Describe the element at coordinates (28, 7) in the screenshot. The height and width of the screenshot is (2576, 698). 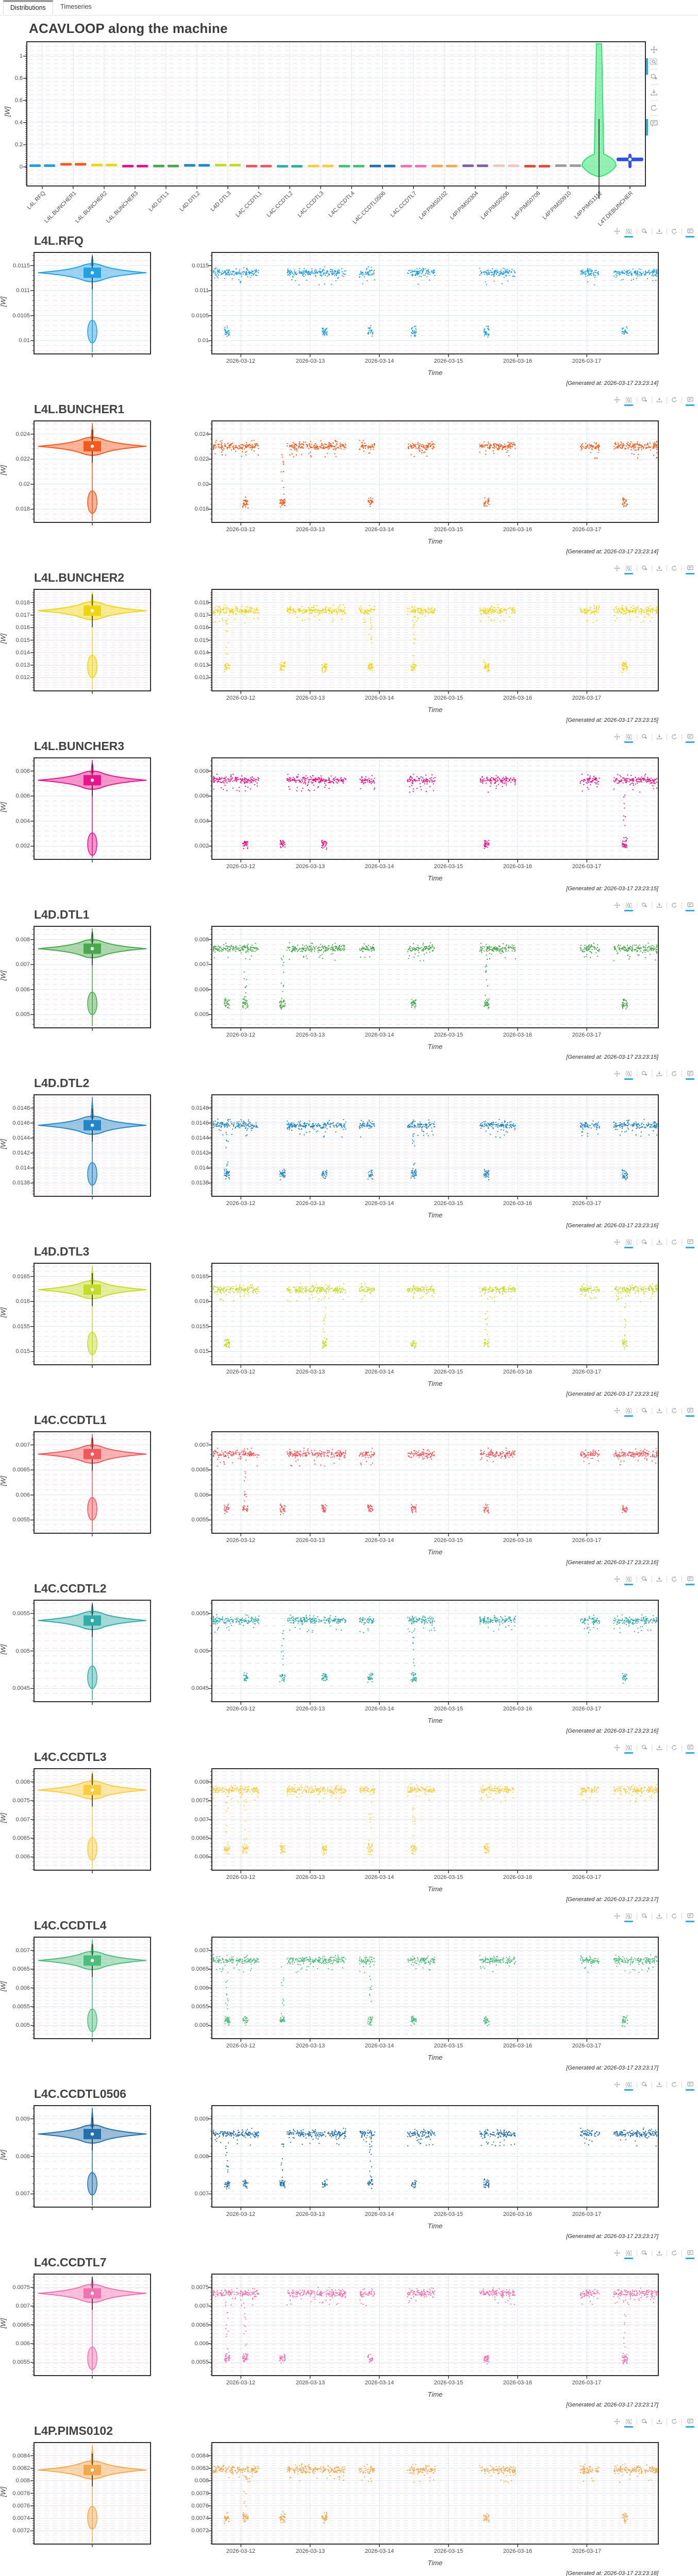
I see `tab-distributions: Distributions` at that location.